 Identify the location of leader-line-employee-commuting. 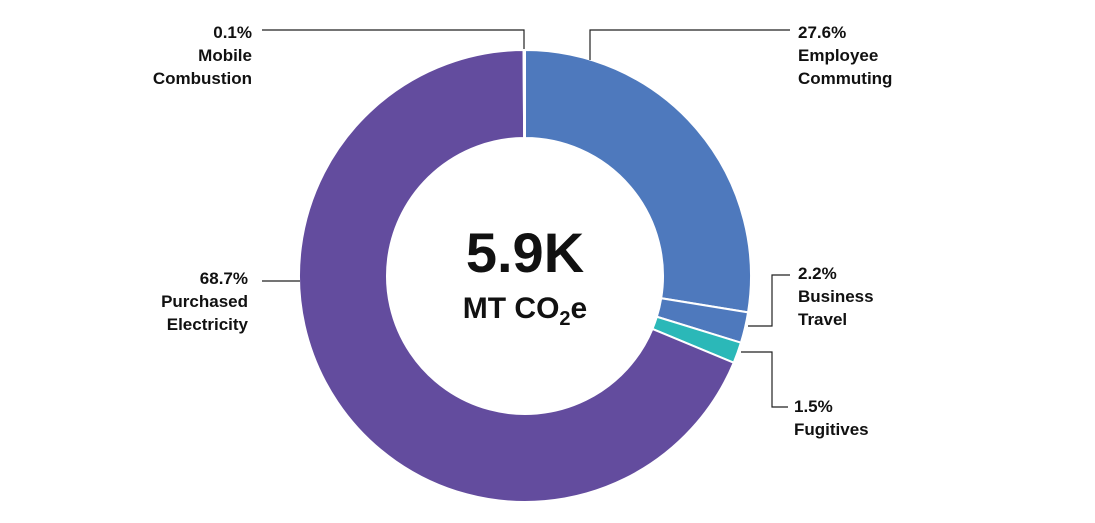
(689, 44).